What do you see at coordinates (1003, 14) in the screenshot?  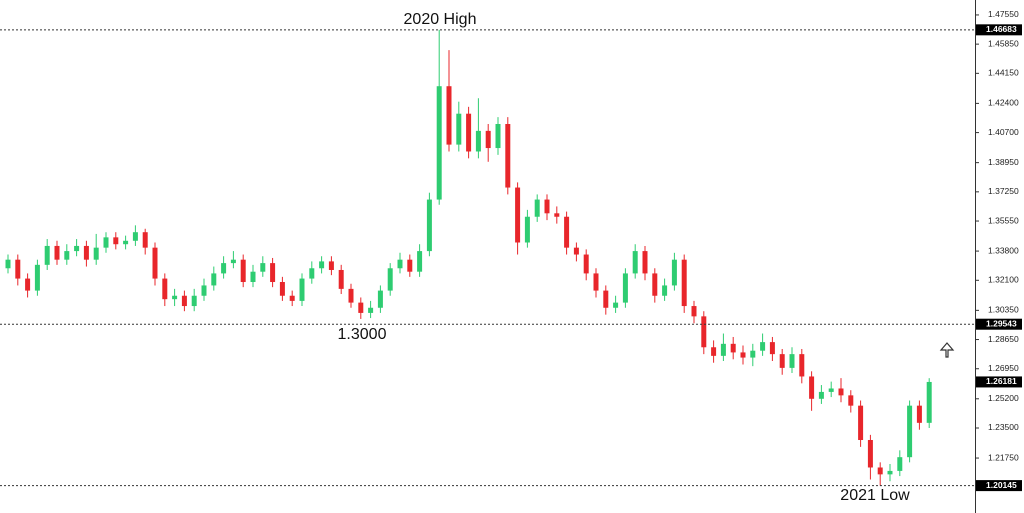 I see `y-tick-label: 1.47550` at bounding box center [1003, 14].